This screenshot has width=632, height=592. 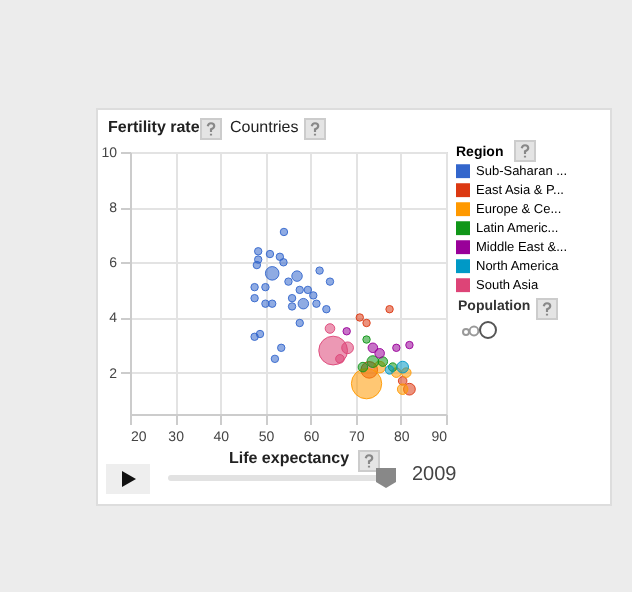 I want to click on text: 2009, so click(x=434, y=475).